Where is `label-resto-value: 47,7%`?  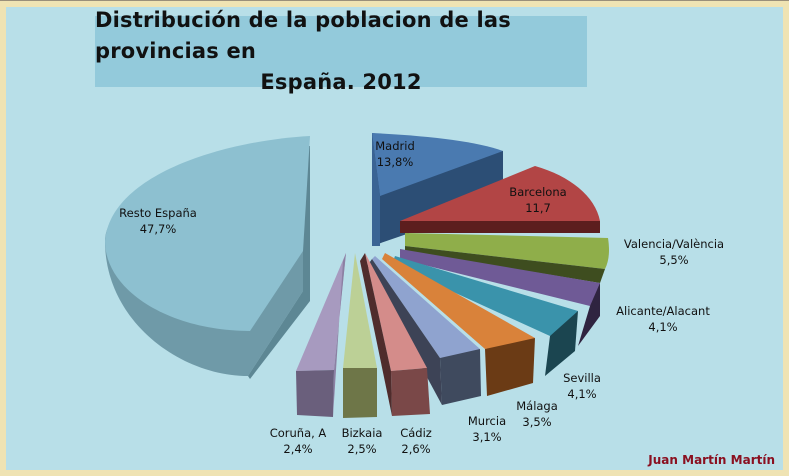
label-resto-value: 47,7% is located at coordinates (158, 229).